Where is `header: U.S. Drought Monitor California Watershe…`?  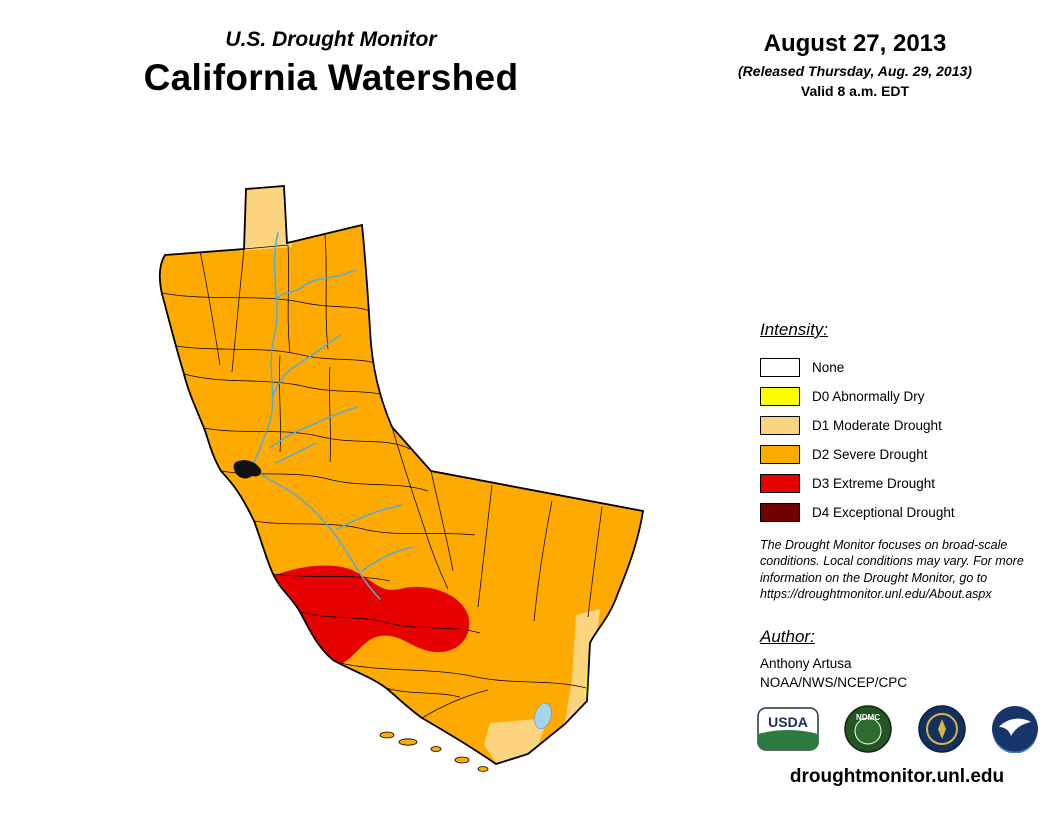 header: U.S. Drought Monitor California Watershe… is located at coordinates (331, 63).